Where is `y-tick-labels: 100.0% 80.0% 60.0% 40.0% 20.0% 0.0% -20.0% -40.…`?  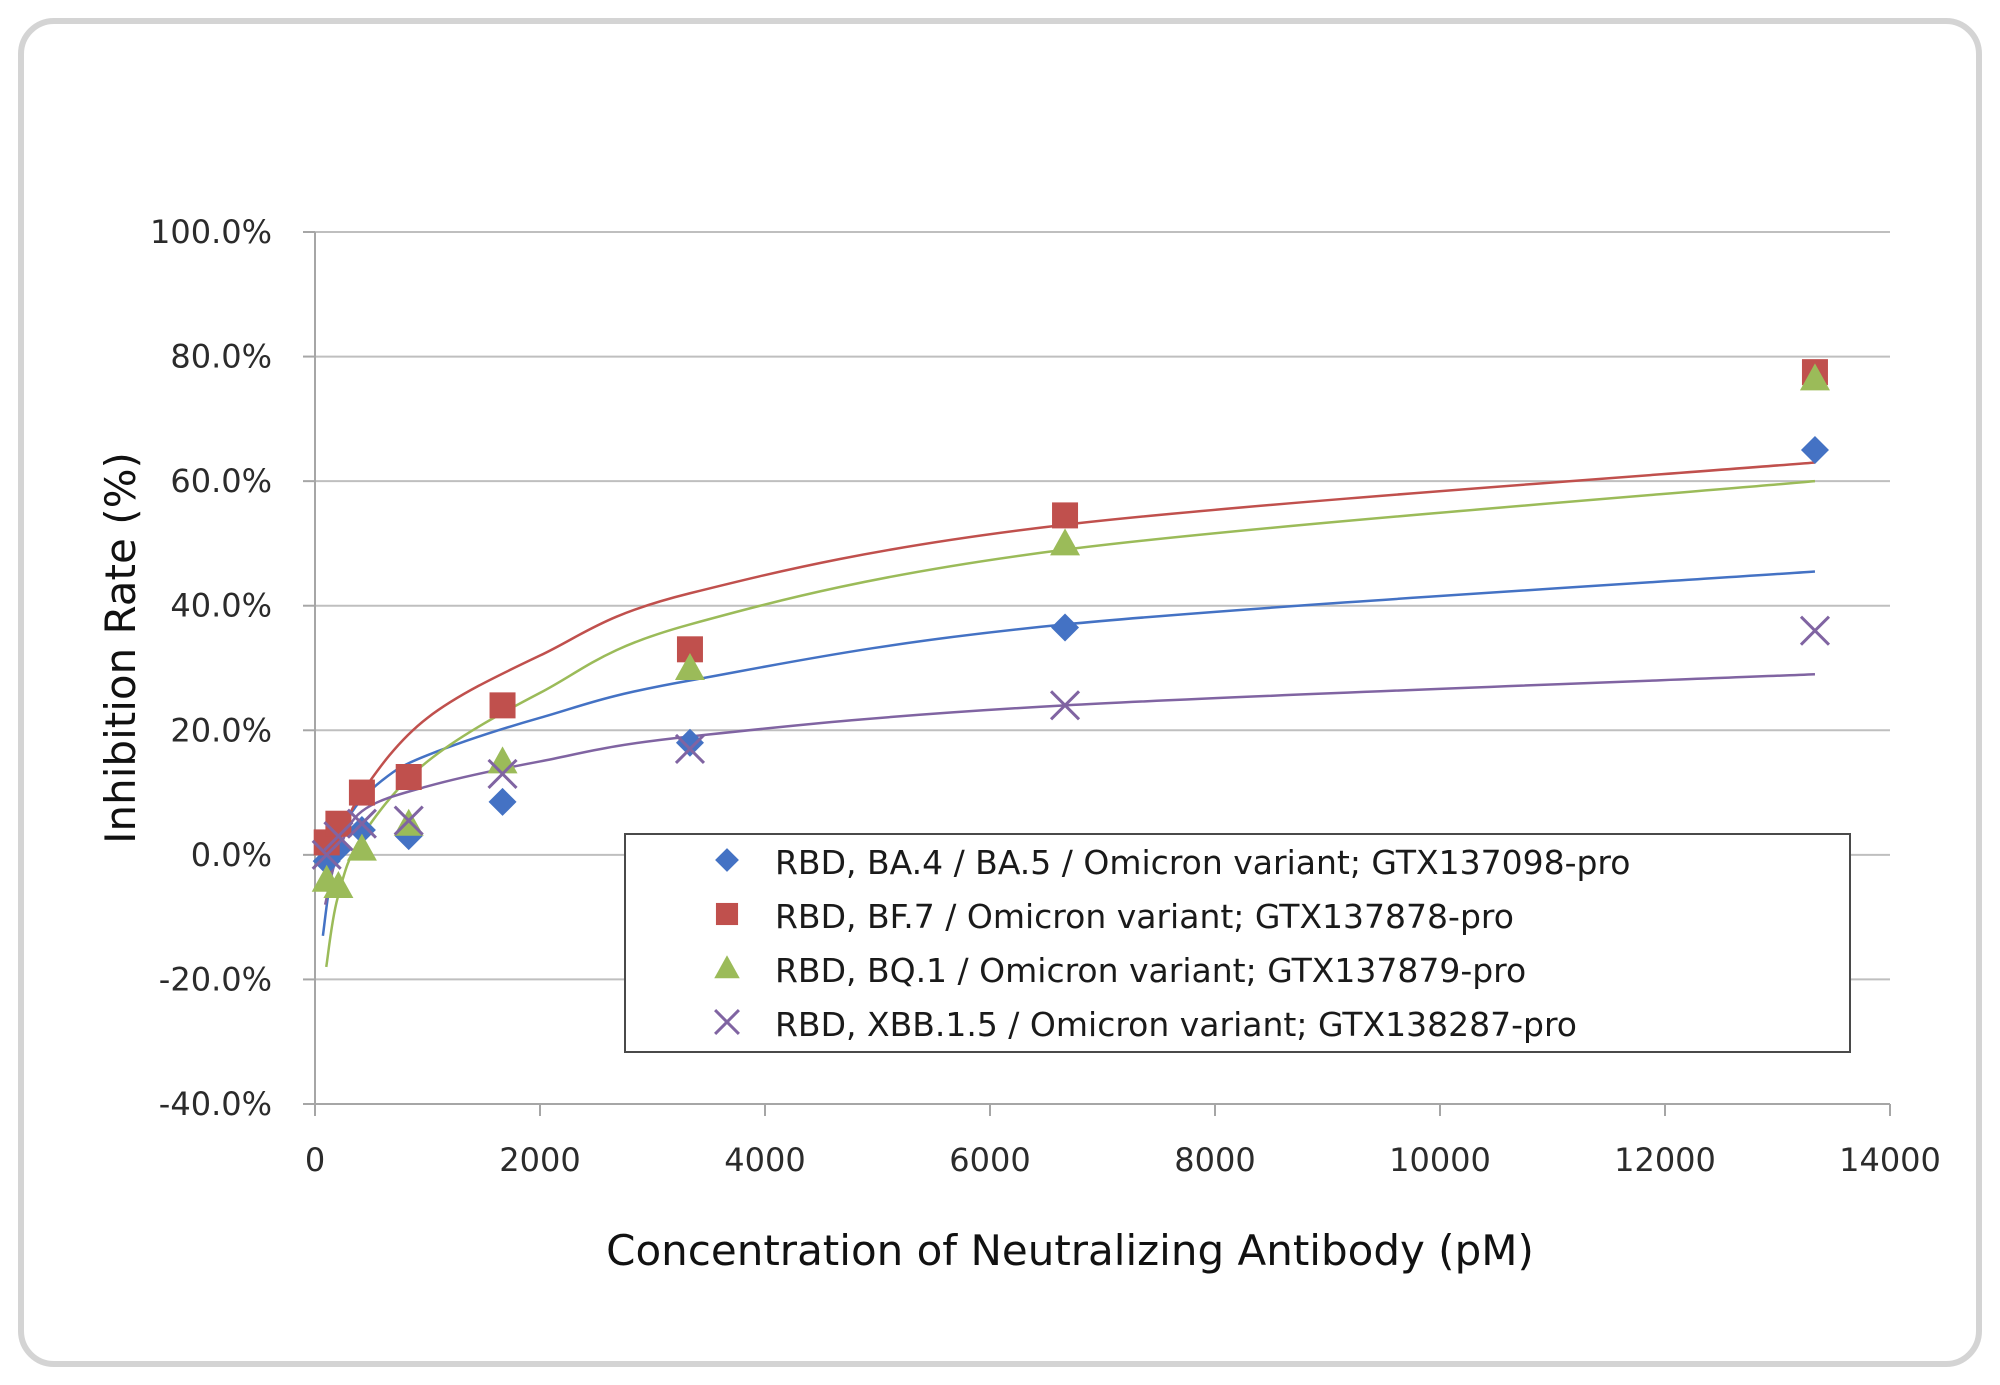
y-tick-labels: 100.0% 80.0% 60.0% 40.0% 20.0% 0.0% -20.0% -40.… is located at coordinates (211, 668).